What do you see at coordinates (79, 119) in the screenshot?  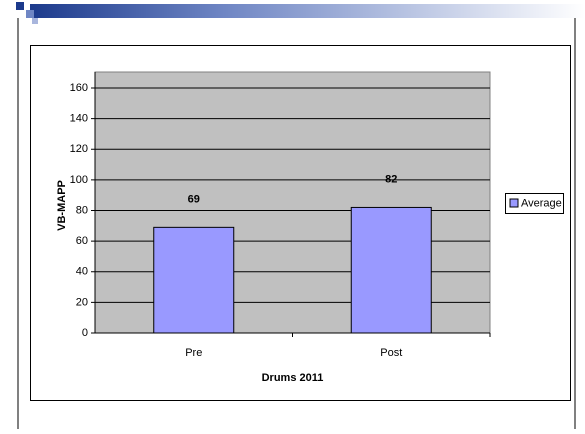 I see `y-tick-label: 140` at bounding box center [79, 119].